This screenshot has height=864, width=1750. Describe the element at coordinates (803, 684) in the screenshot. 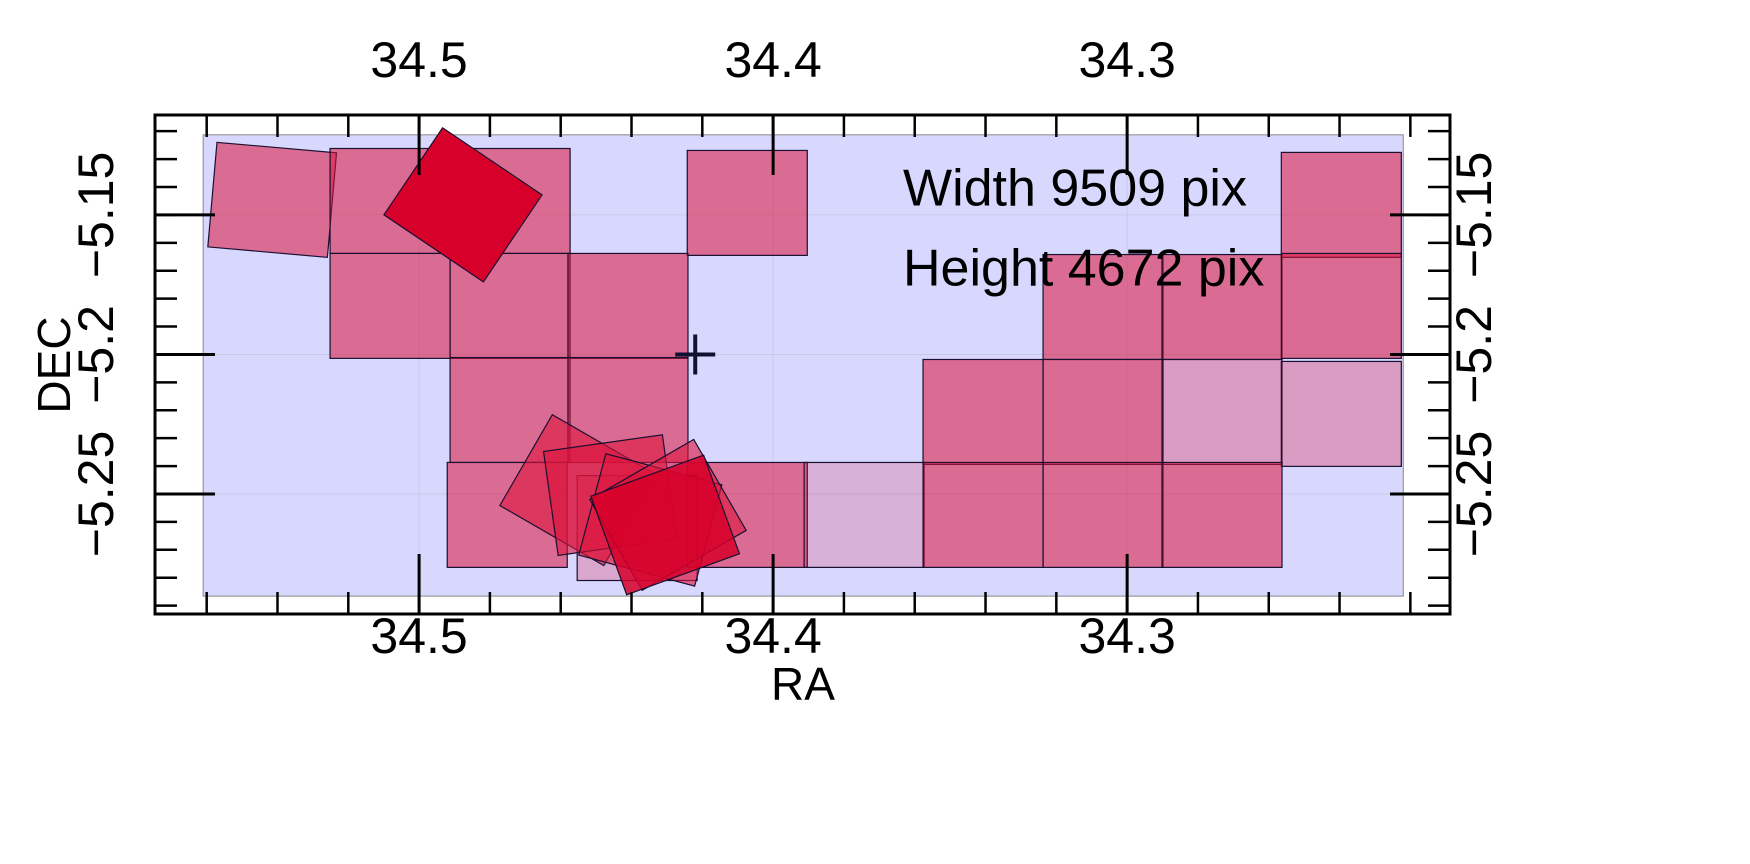

I see `x-axis-label: RA` at that location.